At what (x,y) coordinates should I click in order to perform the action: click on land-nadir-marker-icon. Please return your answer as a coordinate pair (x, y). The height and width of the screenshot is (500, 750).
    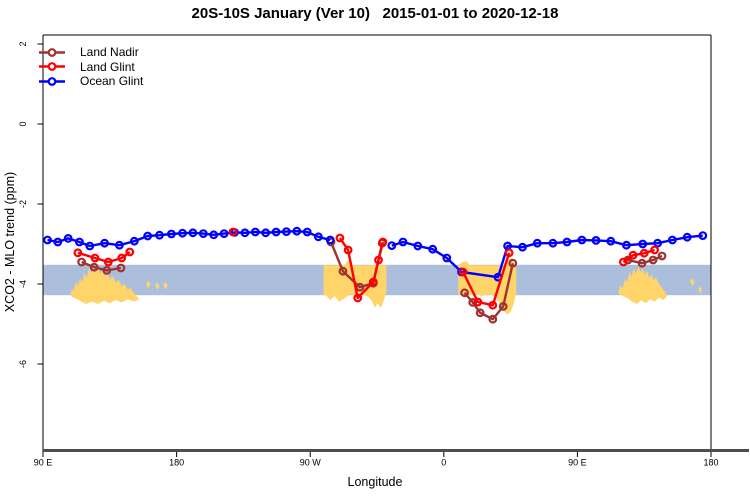
    Looking at the image, I should click on (52, 52).